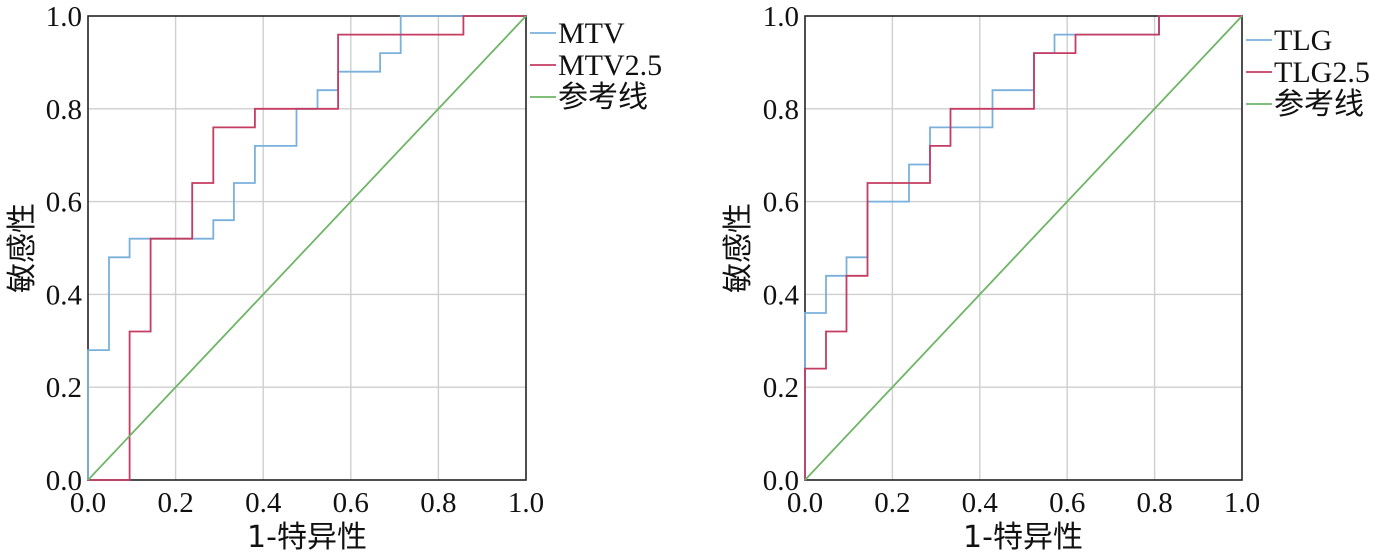  Describe the element at coordinates (610, 65) in the screenshot. I see `legend-label: MTV2.5` at that location.